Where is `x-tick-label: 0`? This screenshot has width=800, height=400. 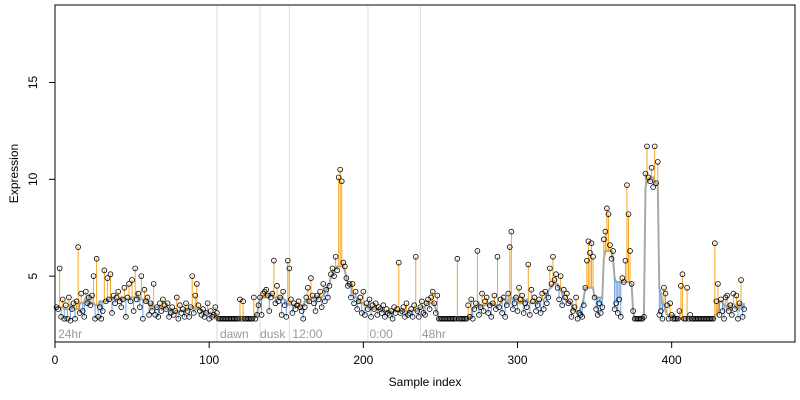
x-tick-label: 0 is located at coordinates (55, 360).